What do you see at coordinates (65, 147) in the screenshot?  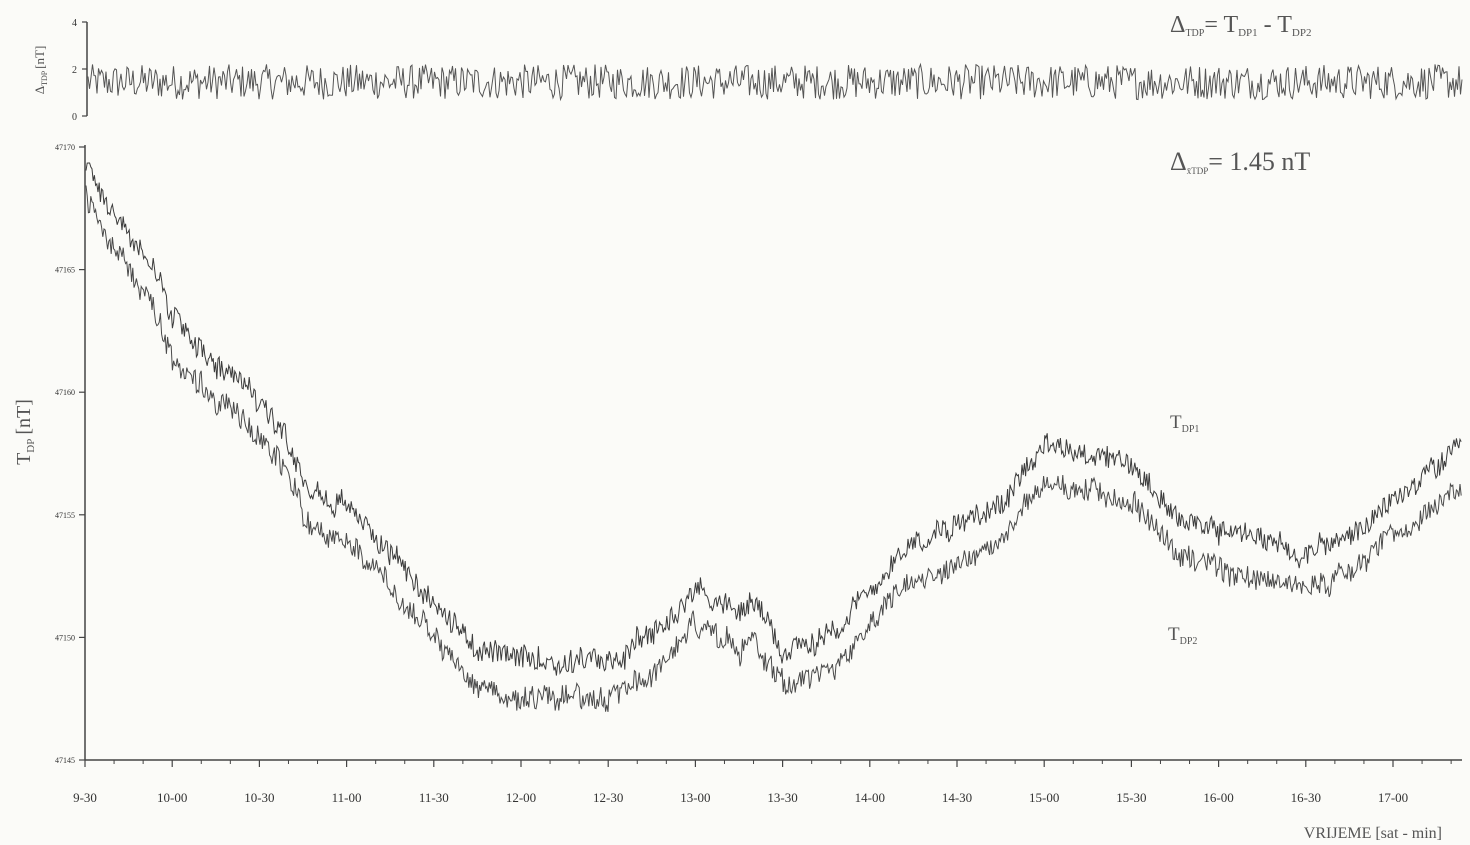 I see `main-y-tick-label-5: 47170` at bounding box center [65, 147].